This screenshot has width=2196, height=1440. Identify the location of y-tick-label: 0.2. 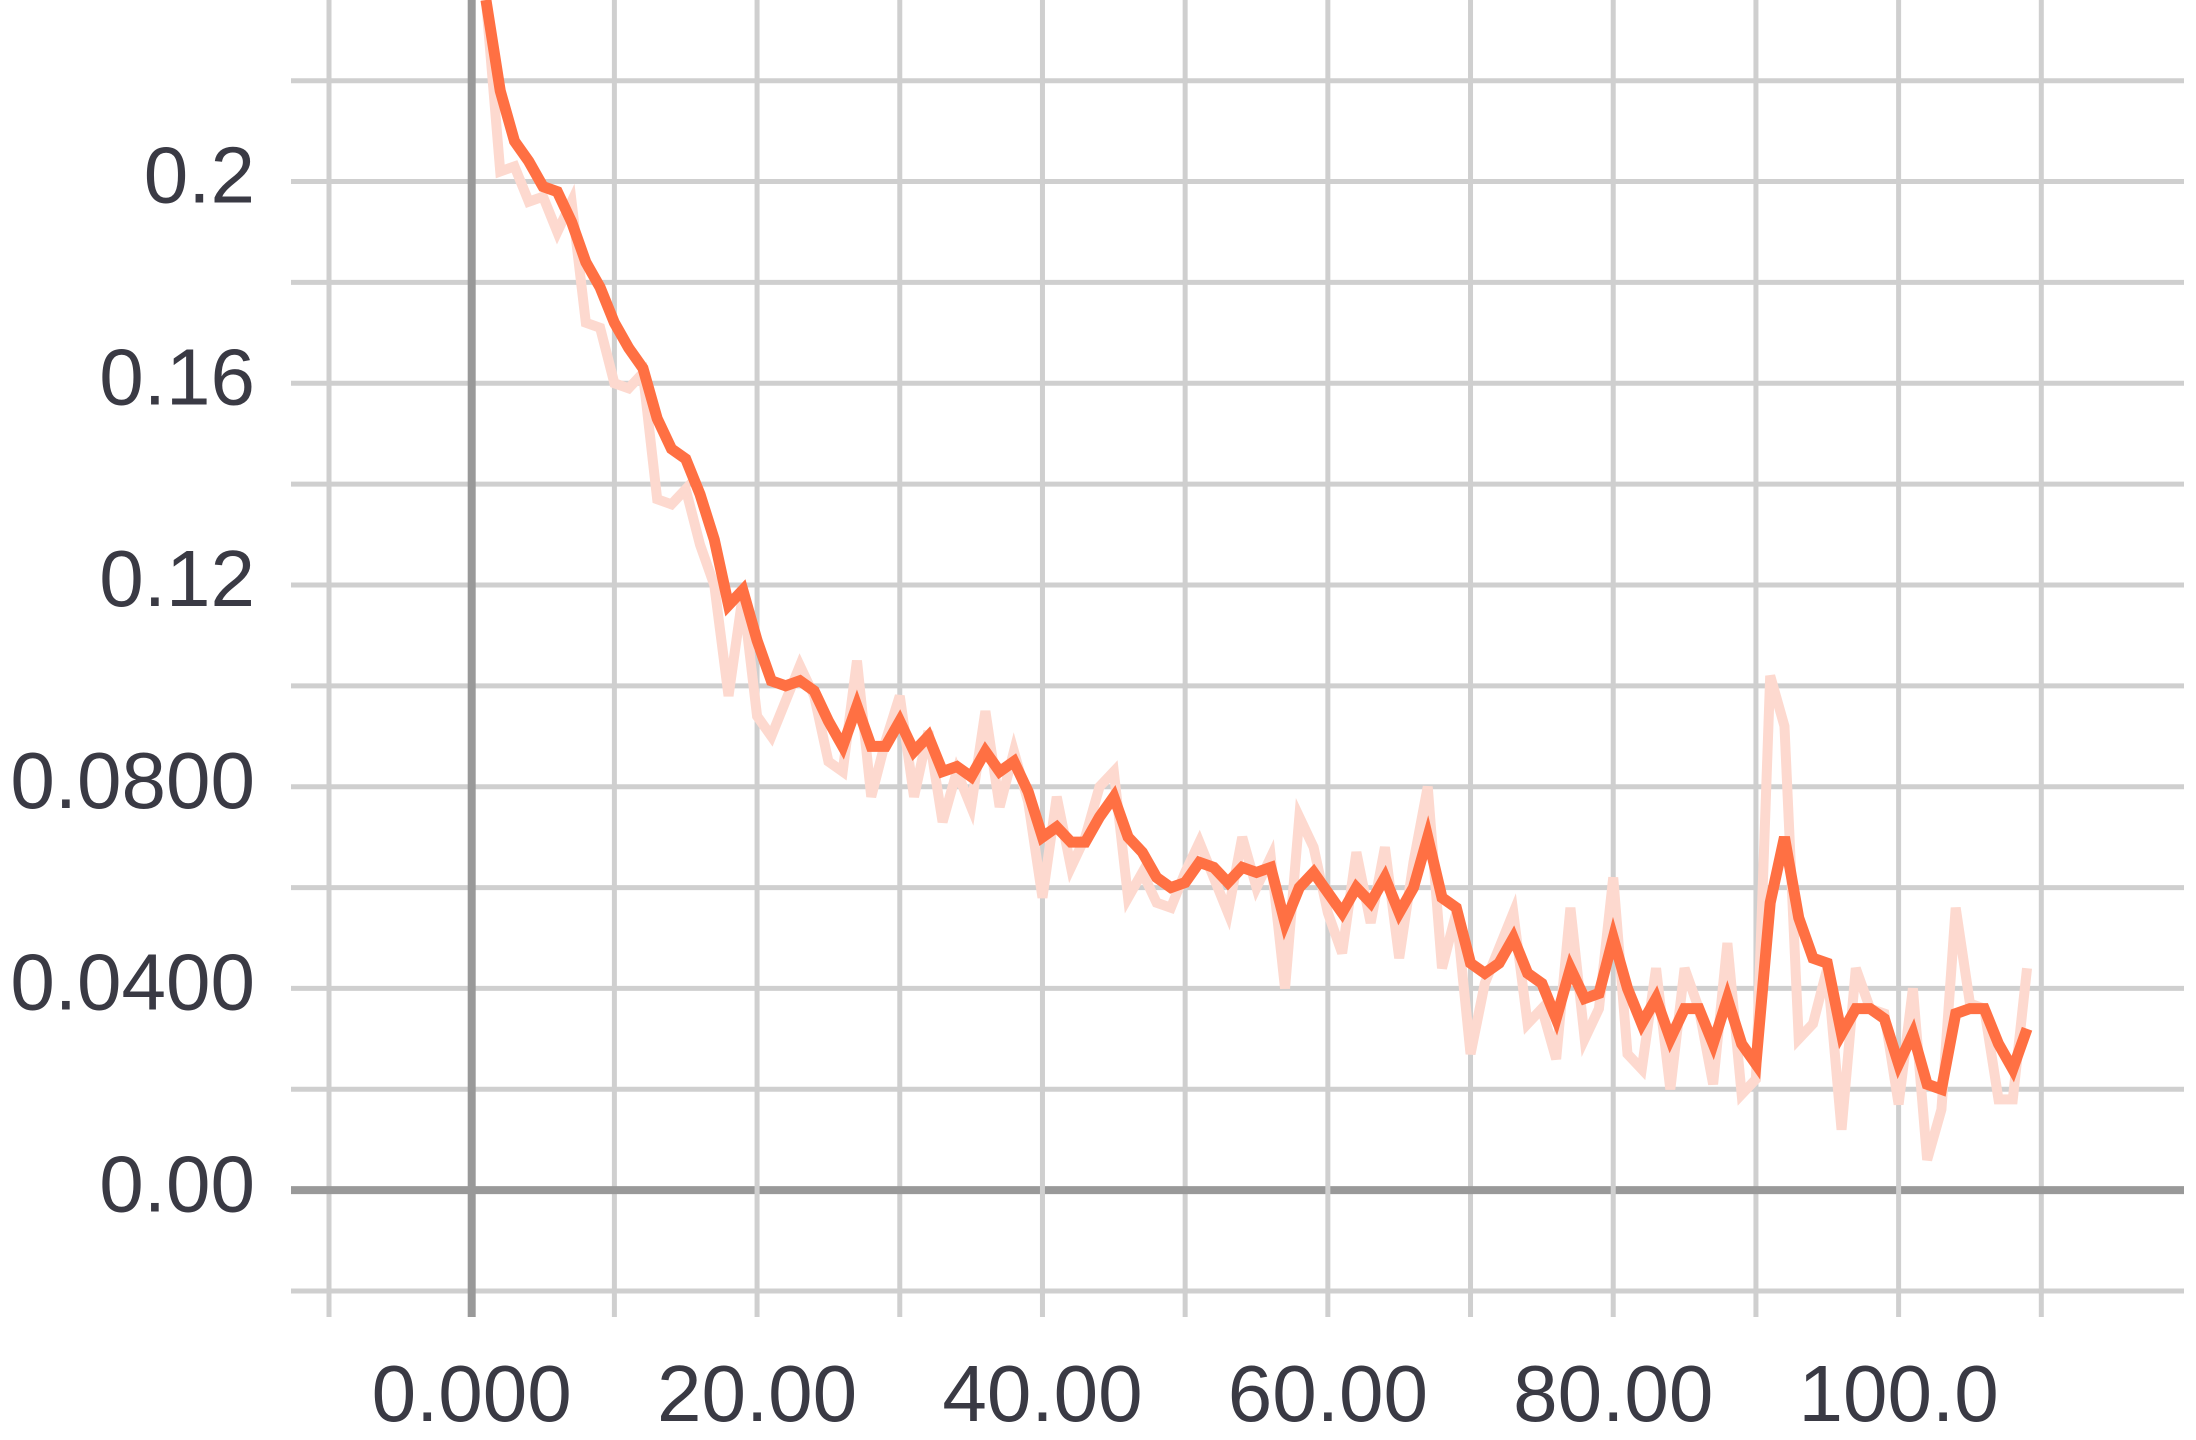
(199, 175).